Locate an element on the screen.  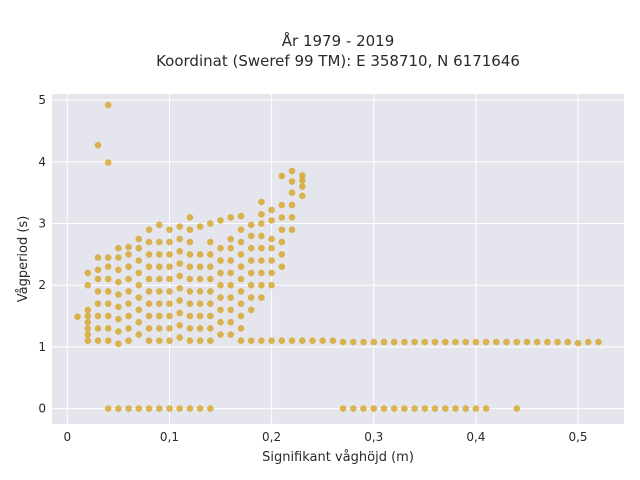
x-axis-ticks: 0 0,1 0,2 0,3 0,4 0,5 is located at coordinates (326, 437).